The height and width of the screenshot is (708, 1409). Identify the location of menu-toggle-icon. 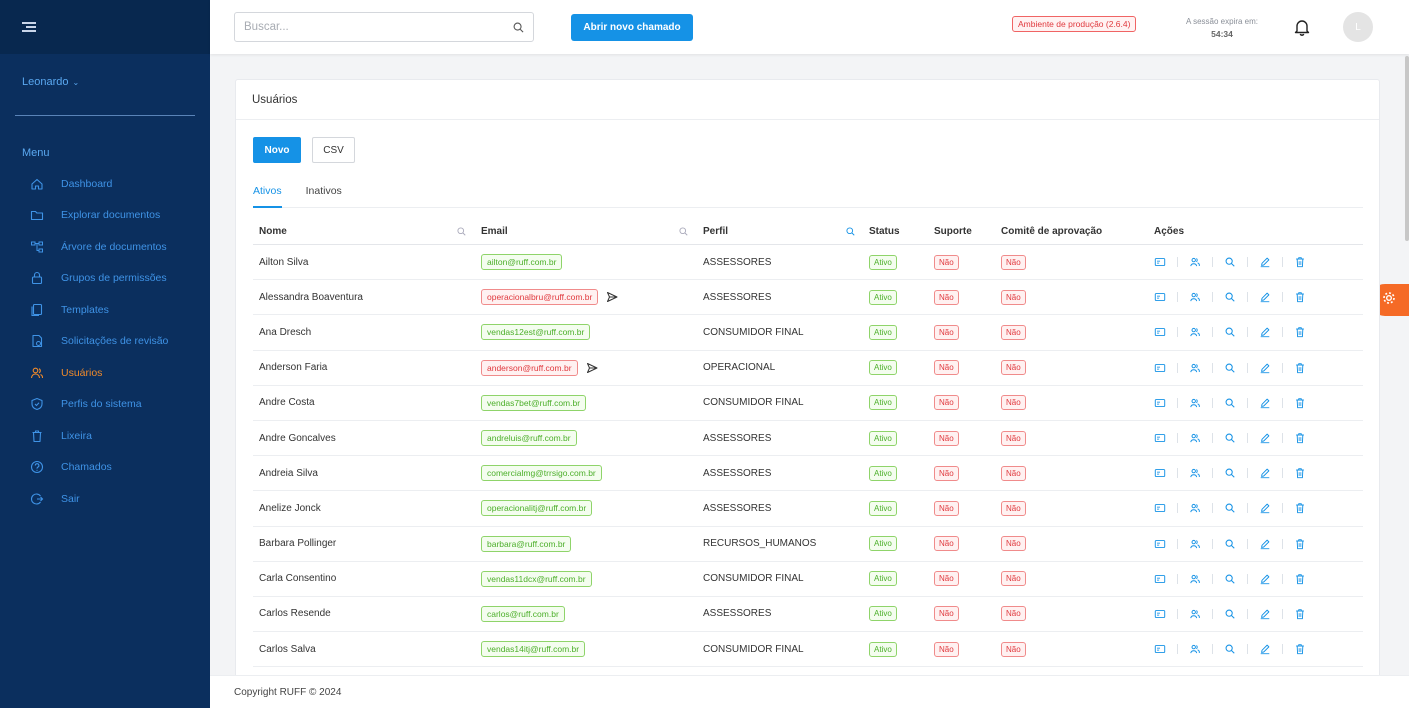
(29, 27).